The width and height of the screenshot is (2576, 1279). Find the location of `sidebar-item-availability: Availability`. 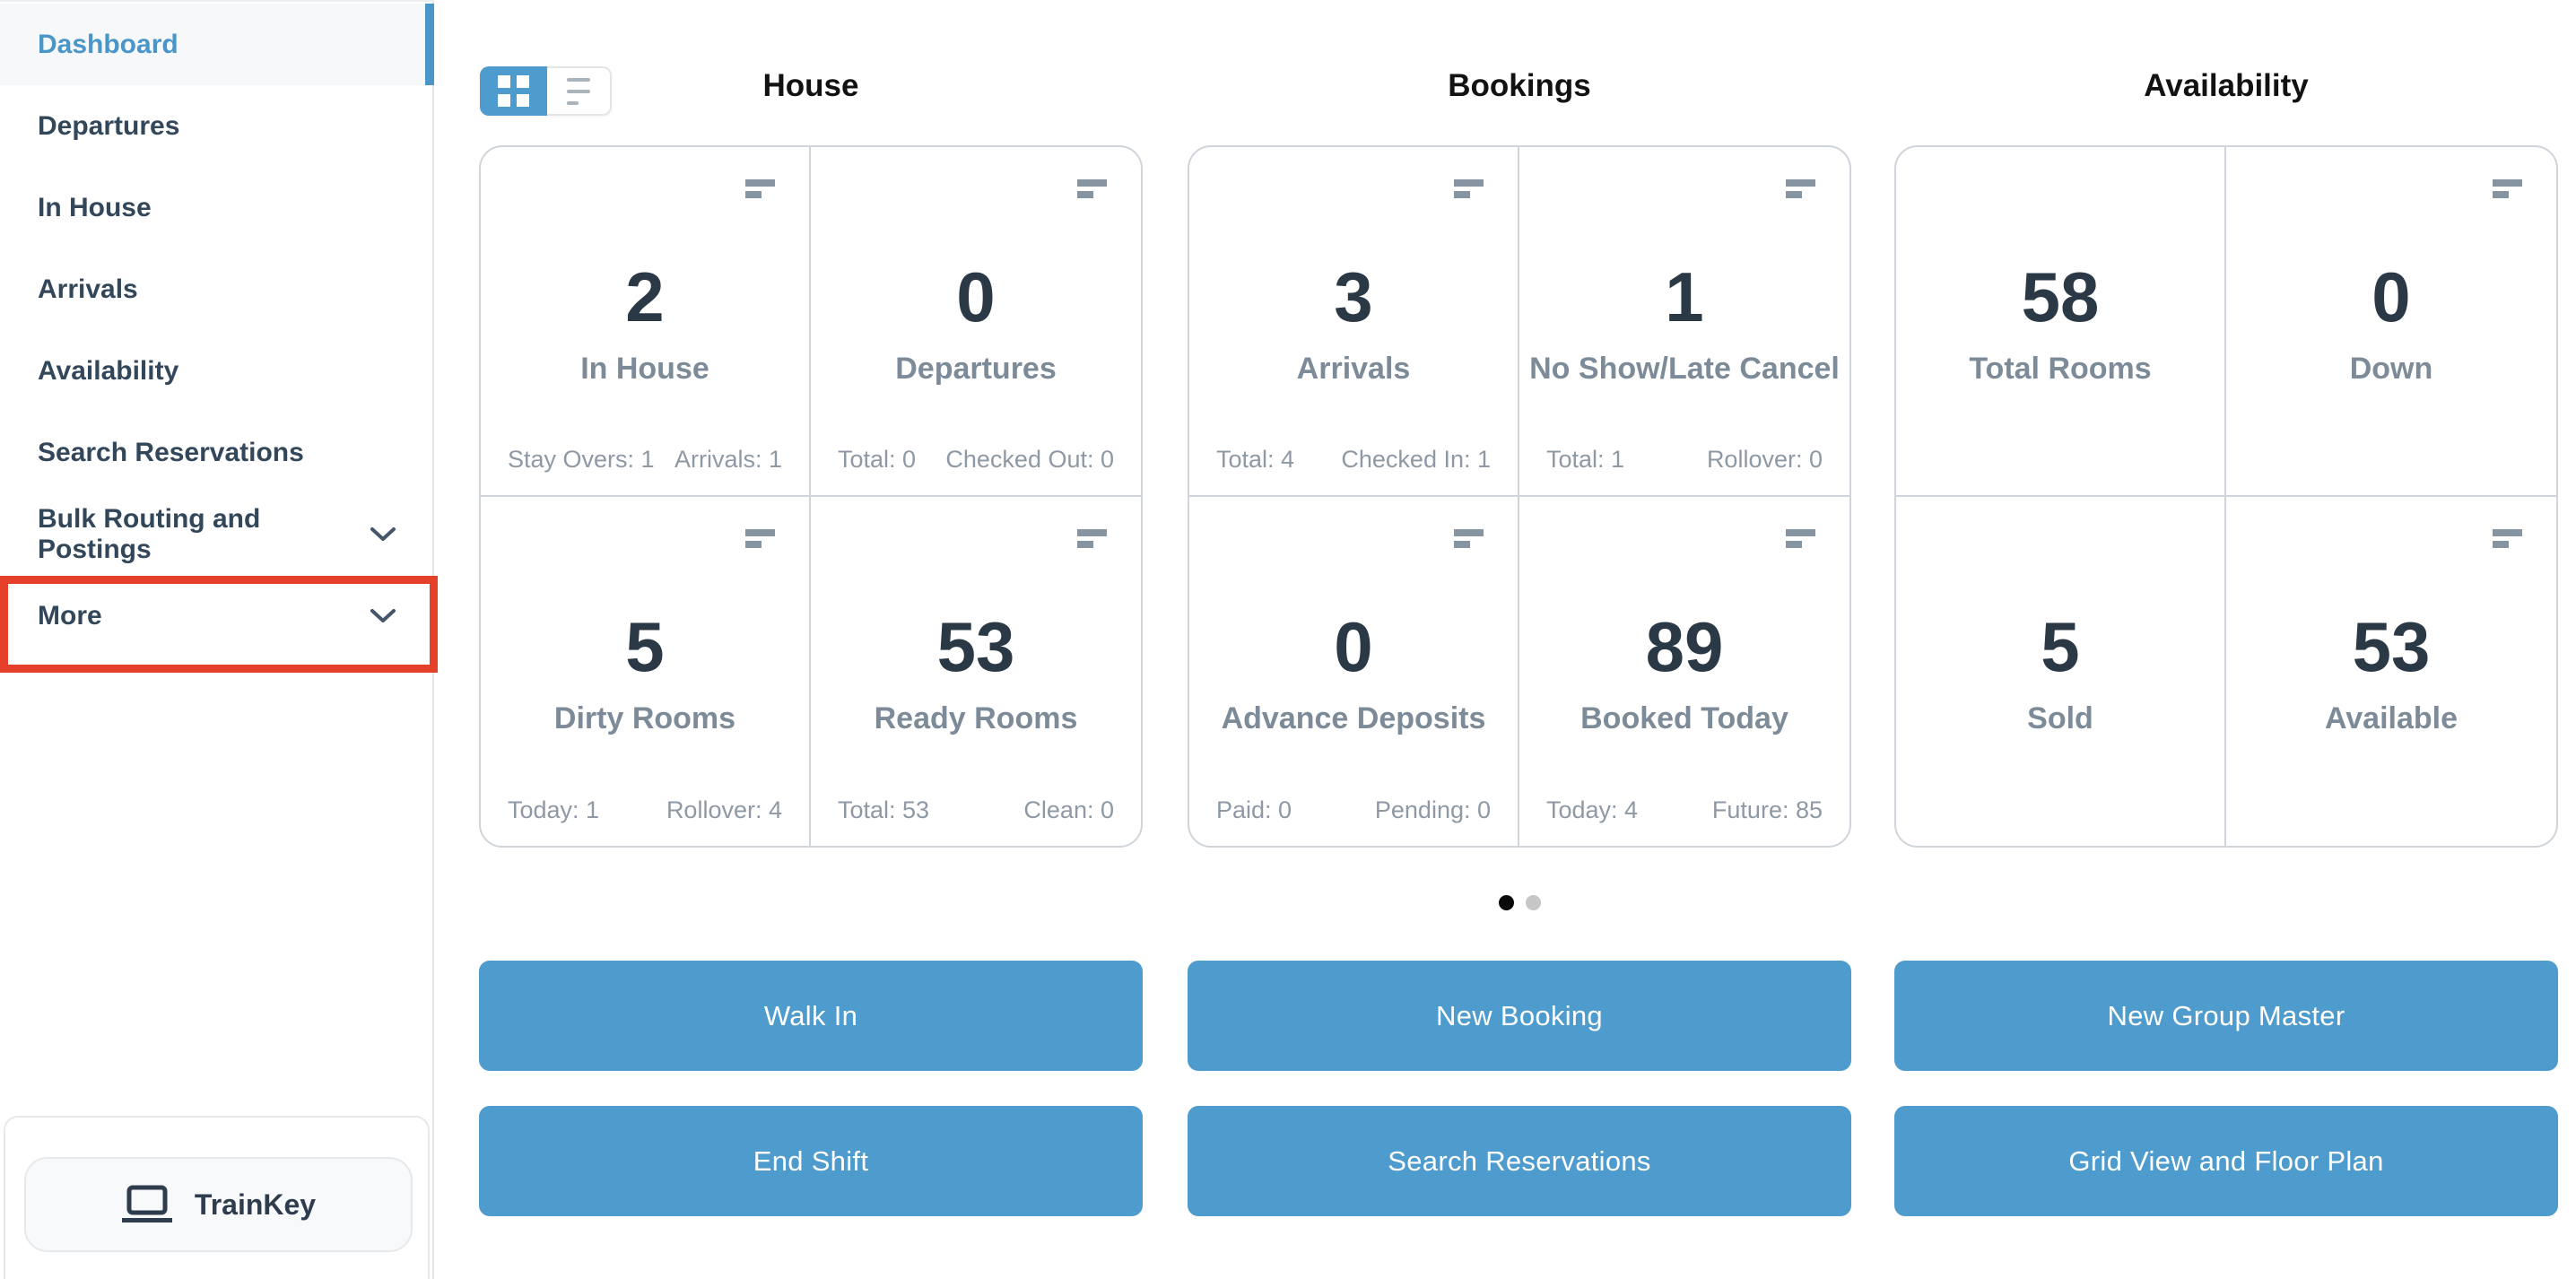

sidebar-item-availability: Availability is located at coordinates (216, 371).